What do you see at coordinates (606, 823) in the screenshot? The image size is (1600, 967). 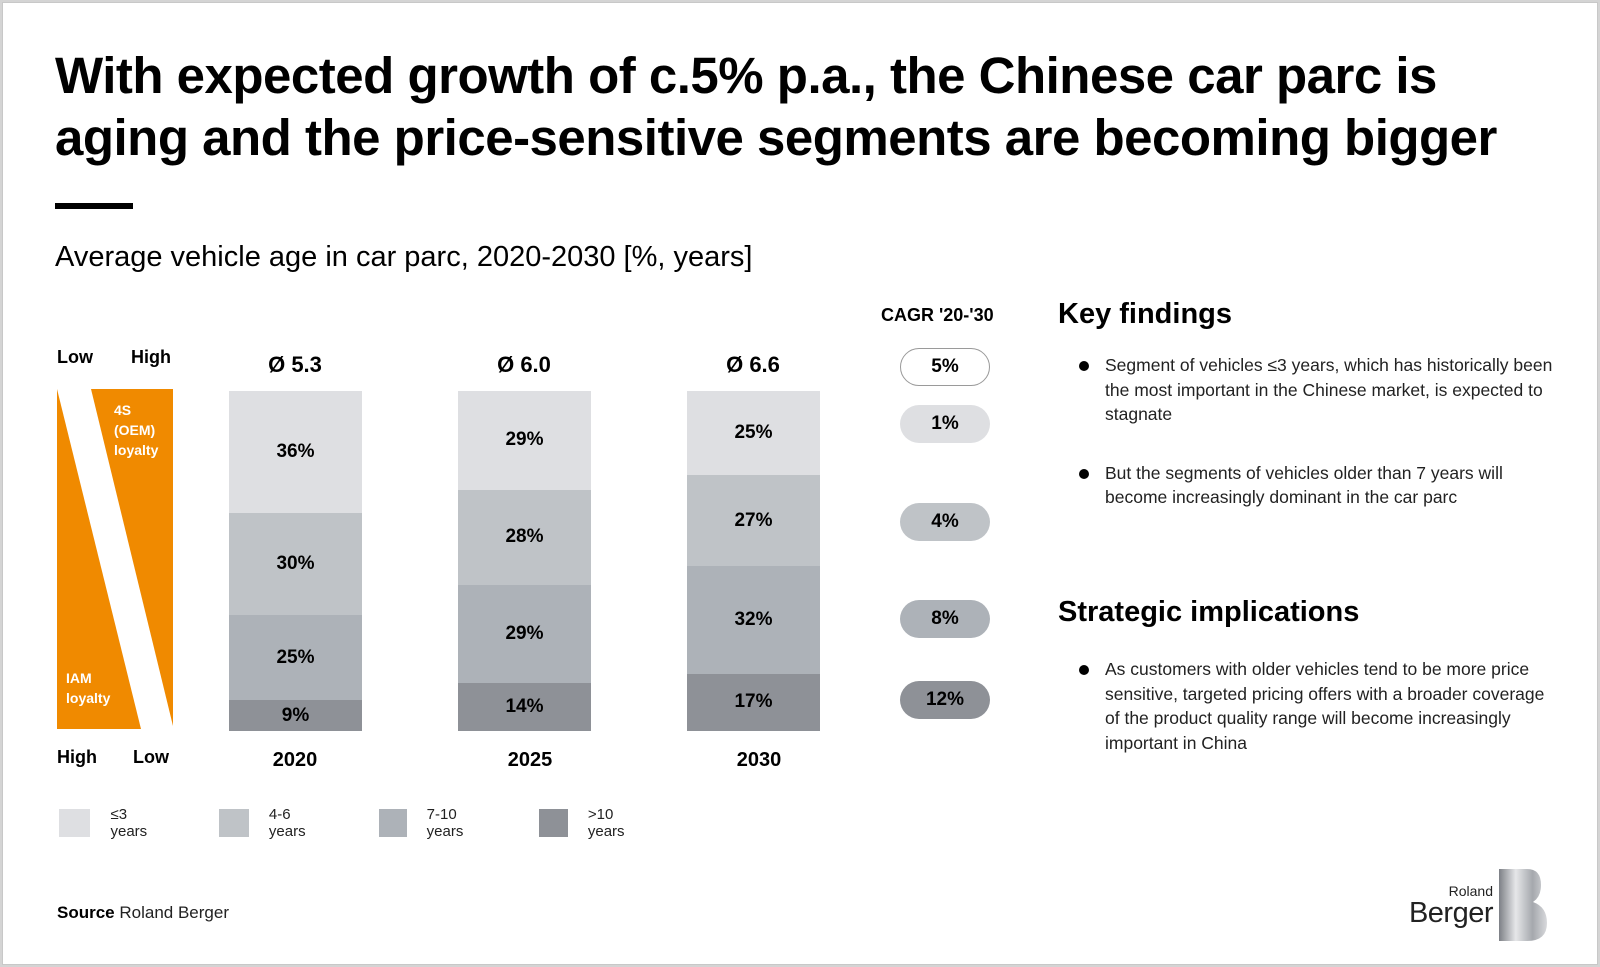 I see `legend-label: >10 years` at bounding box center [606, 823].